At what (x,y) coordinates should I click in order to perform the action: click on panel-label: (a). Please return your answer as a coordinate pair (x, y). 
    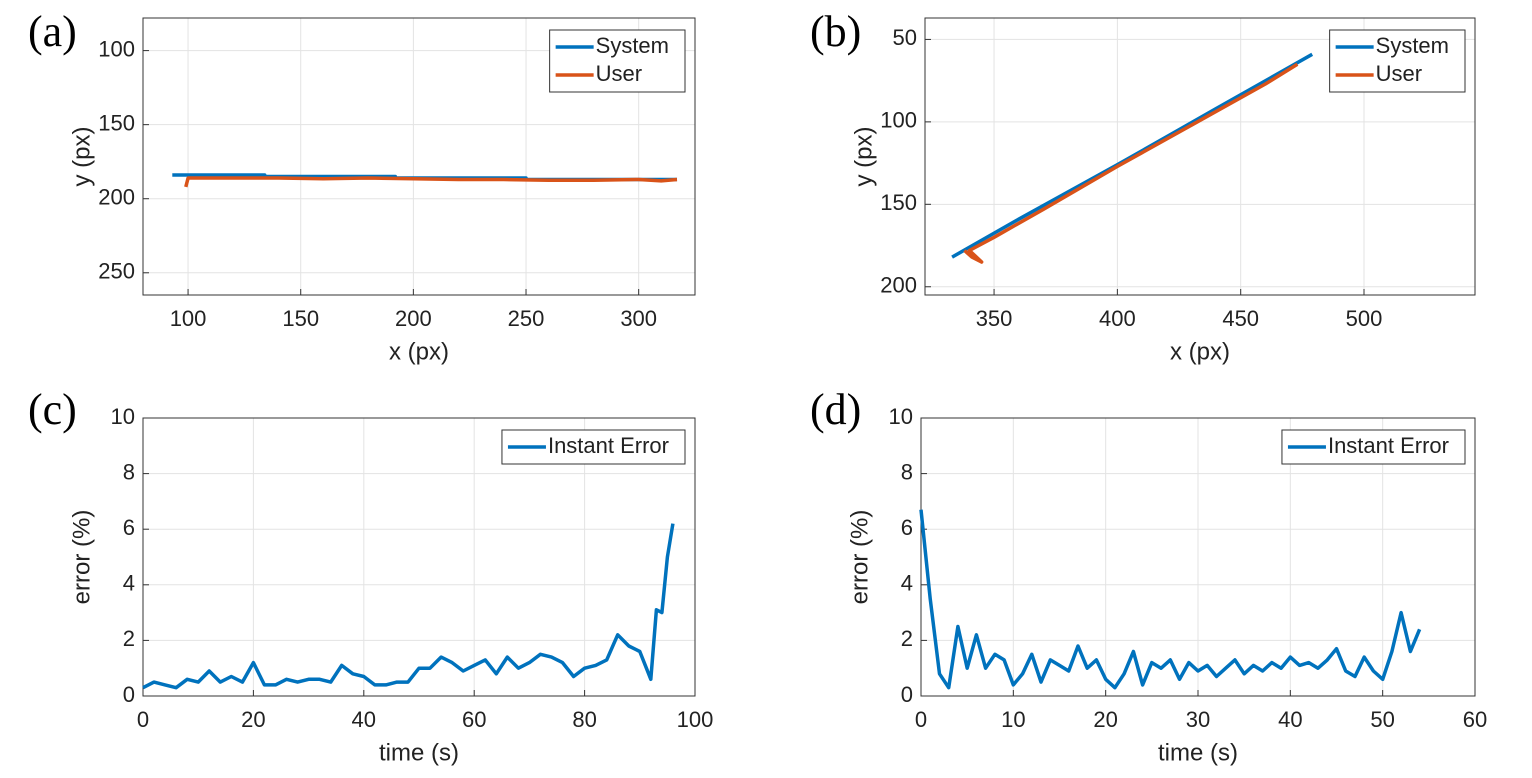
    Looking at the image, I should click on (52, 31).